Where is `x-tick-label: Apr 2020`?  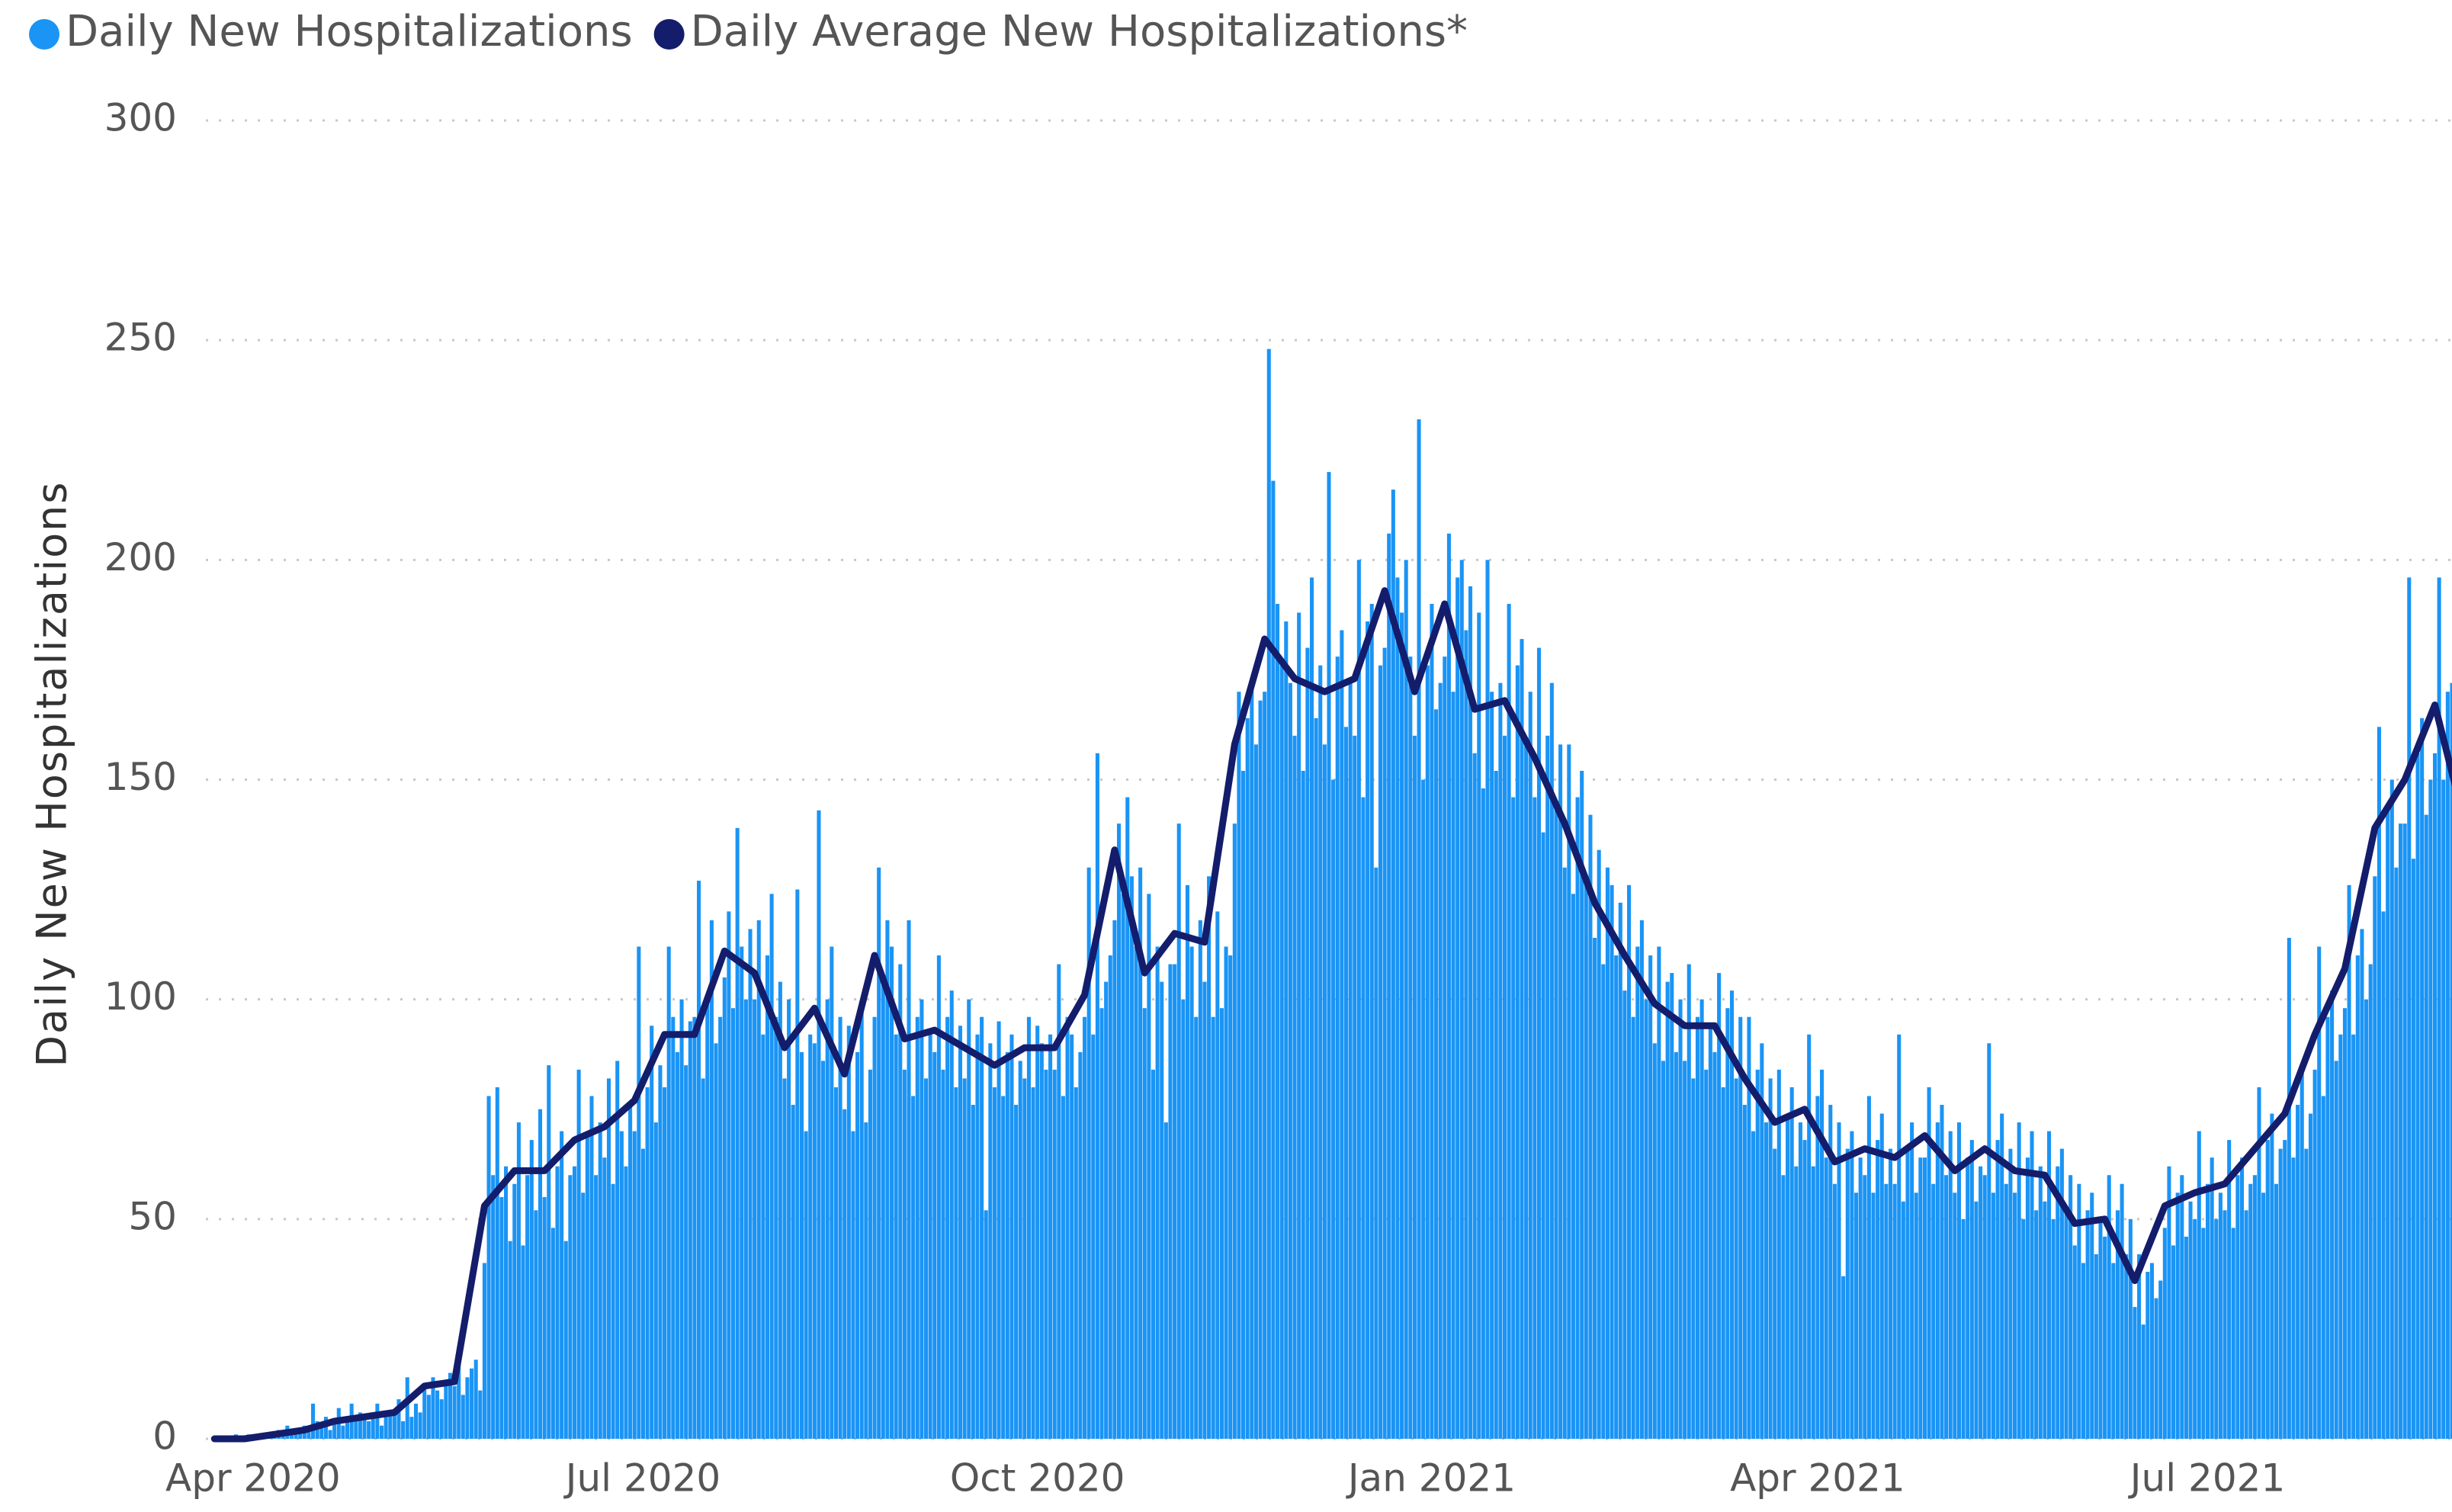
x-tick-label: Apr 2020 is located at coordinates (253, 1478).